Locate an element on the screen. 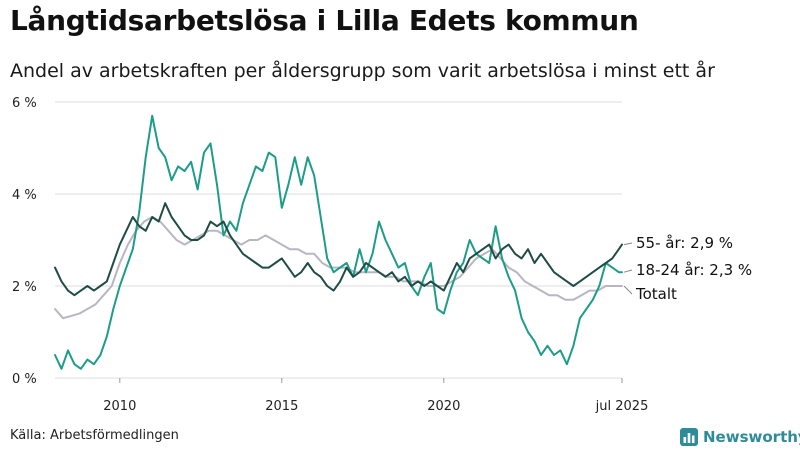 The height and width of the screenshot is (450, 800). chart-bars-icon is located at coordinates (689, 437).